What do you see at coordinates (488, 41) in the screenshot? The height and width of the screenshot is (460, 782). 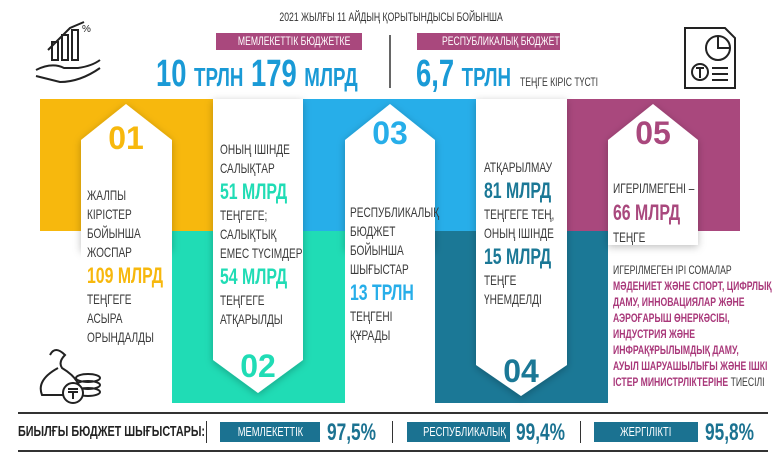 I see `republic-budget-tag: РЕСПУБЛИКАЛЫҚ БЮДЖЕТКЕ` at bounding box center [488, 41].